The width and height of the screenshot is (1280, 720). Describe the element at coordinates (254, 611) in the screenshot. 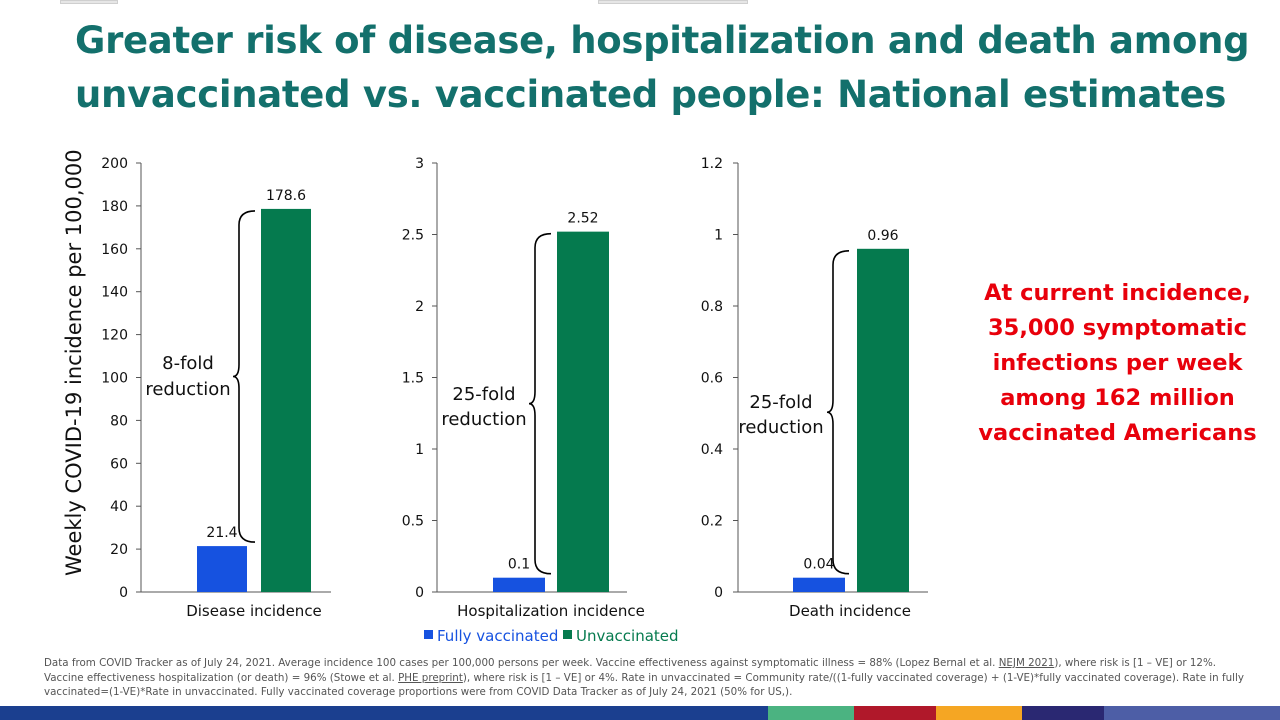

I see `x-category-label: Disease incidence` at that location.